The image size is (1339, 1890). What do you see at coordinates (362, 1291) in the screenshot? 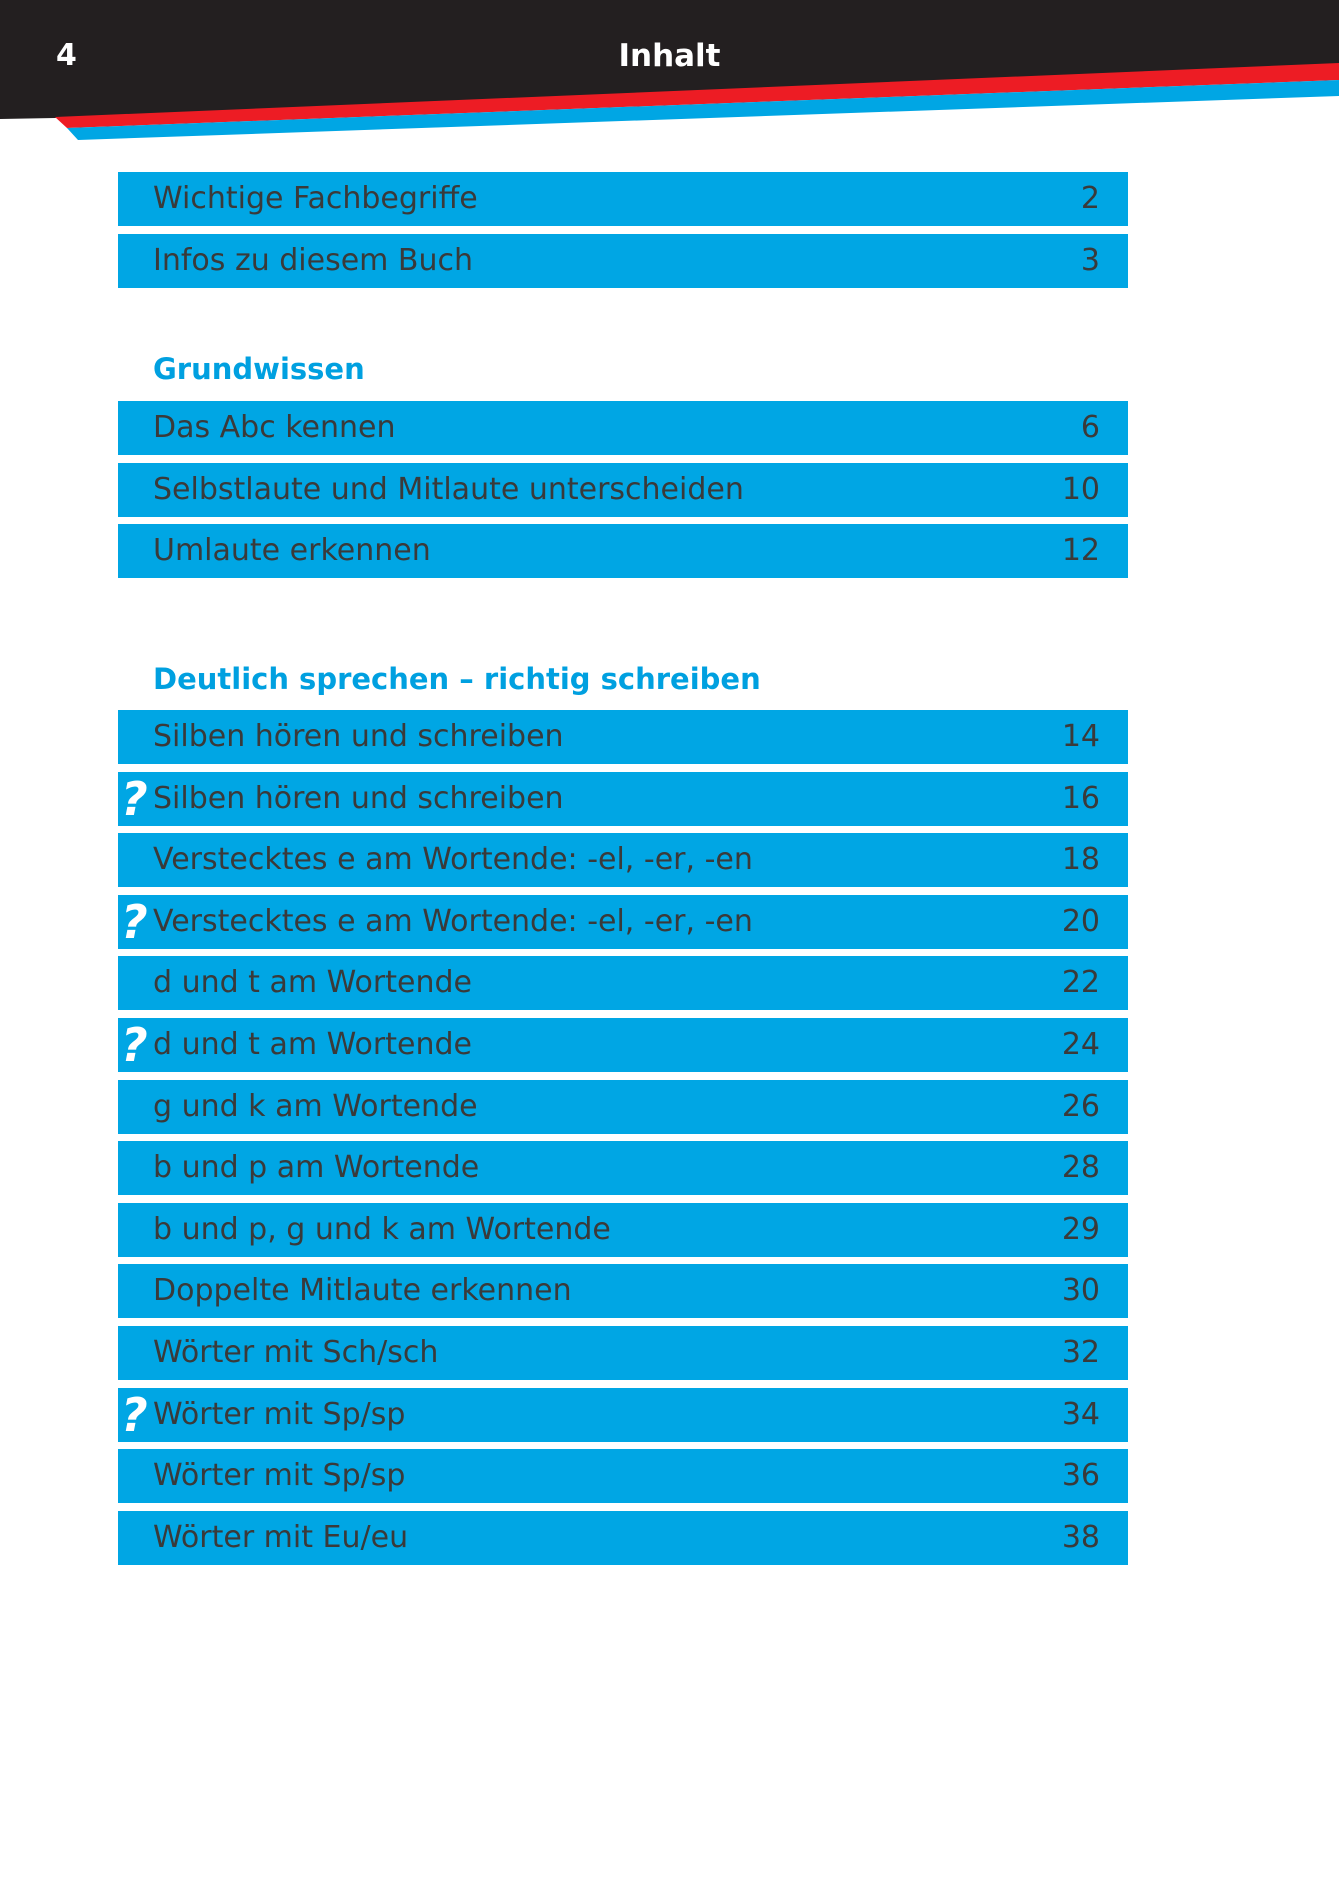
I see `toc-entry-label: Doppelte Mitlaute erkennen` at bounding box center [362, 1291].